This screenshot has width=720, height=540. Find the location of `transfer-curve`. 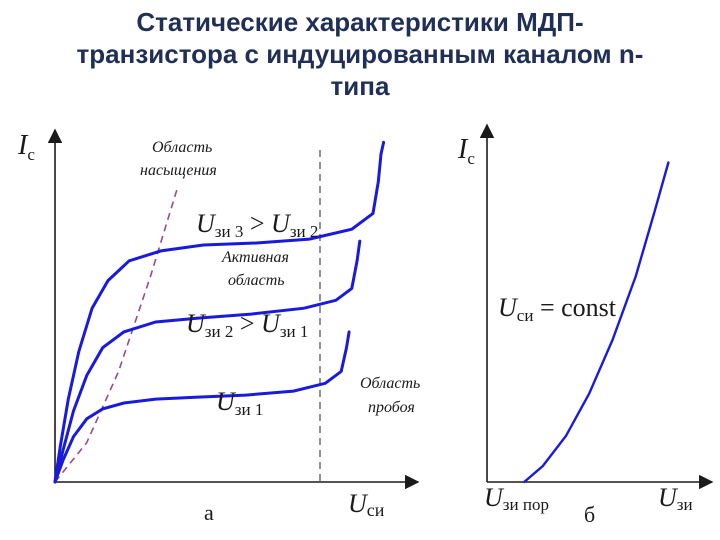

transfer-curve is located at coordinates (596, 322).